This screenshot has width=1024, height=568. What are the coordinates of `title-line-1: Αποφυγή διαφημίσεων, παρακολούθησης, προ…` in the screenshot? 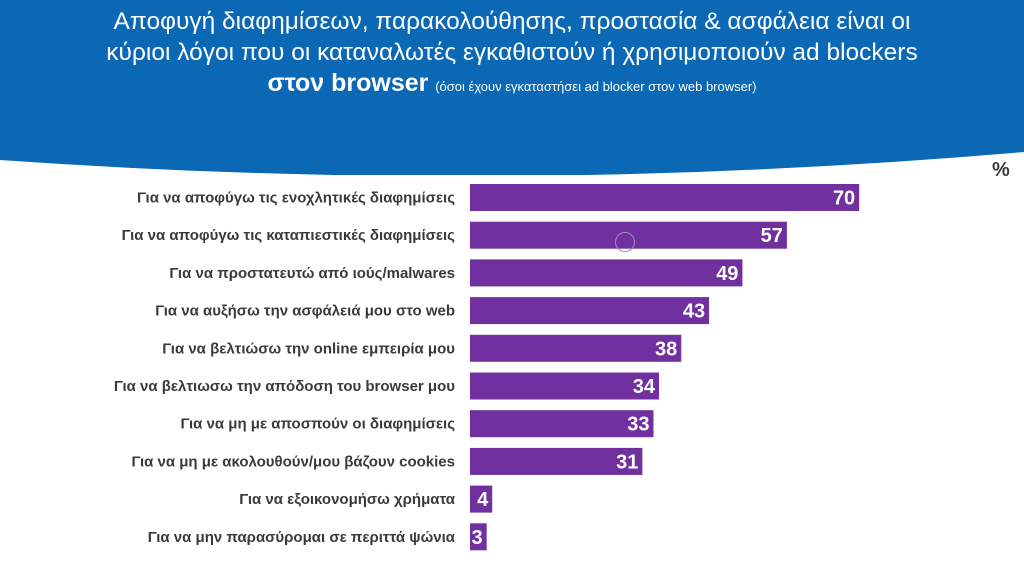 It's located at (512, 21).